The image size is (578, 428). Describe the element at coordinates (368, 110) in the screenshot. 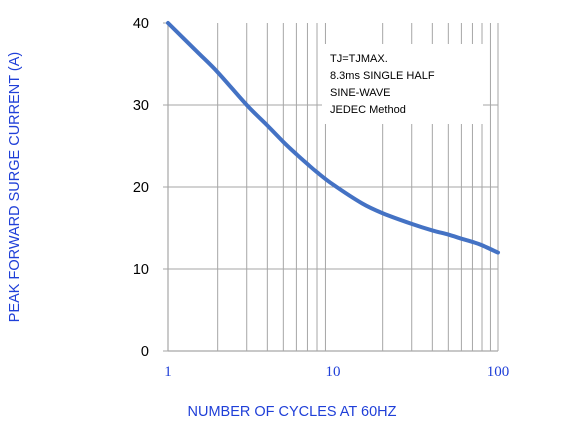

I see `annotation-line: JEDEC Method` at that location.